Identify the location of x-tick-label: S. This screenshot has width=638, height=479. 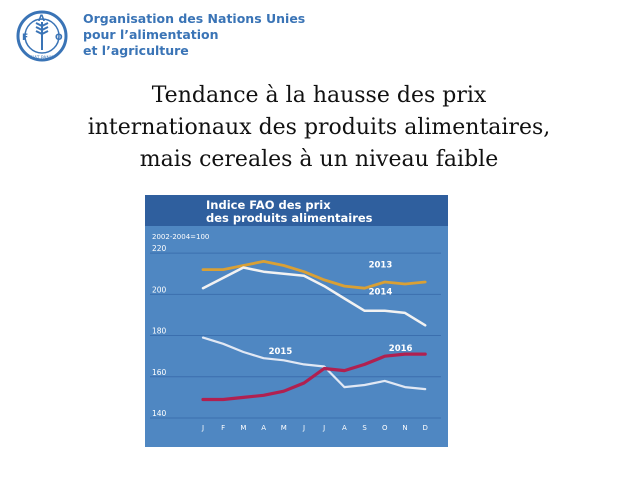
(364, 428).